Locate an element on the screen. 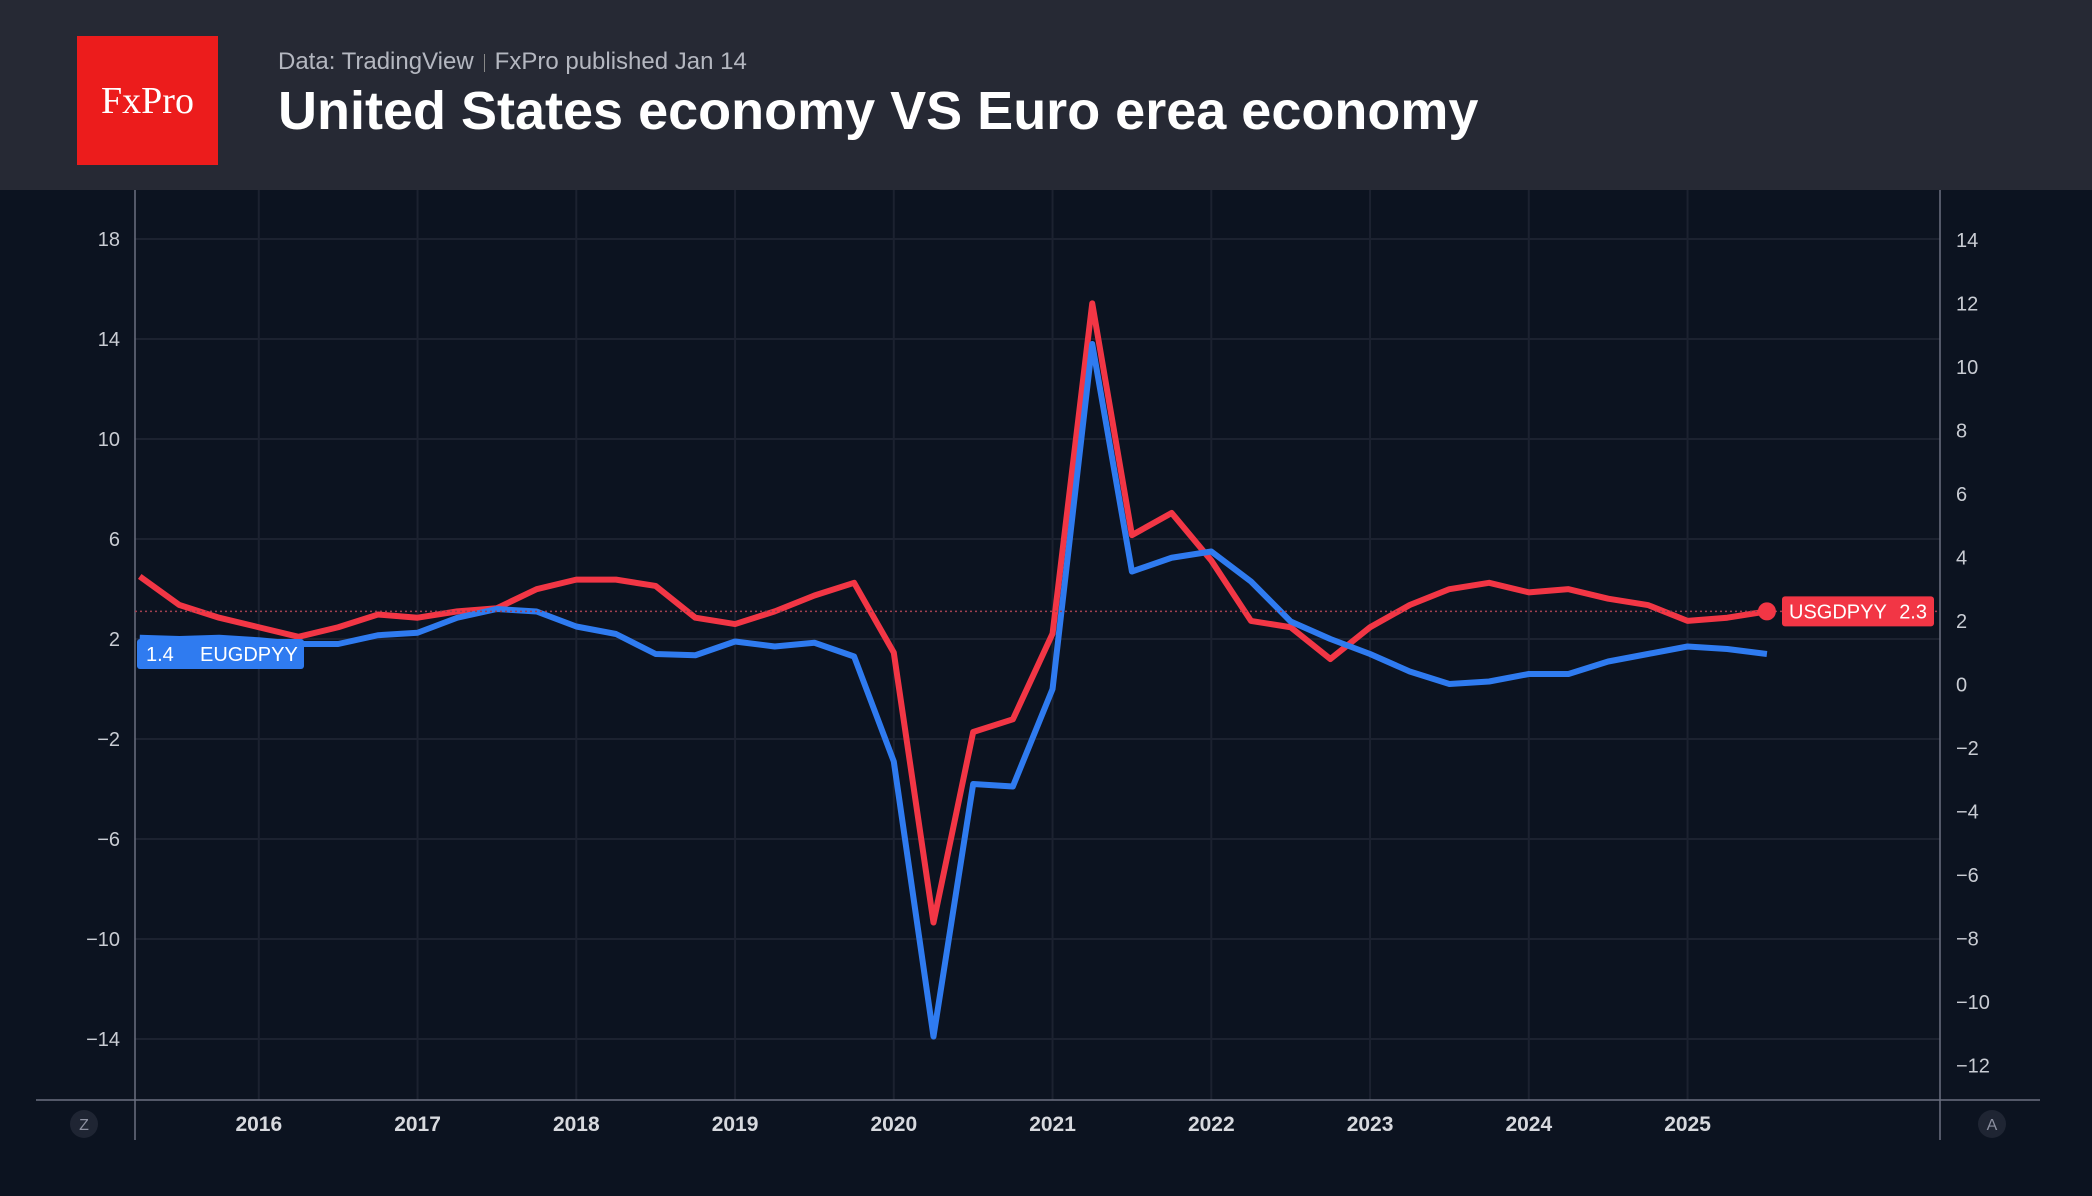 The width and height of the screenshot is (2092, 1196). scale-button-left-label: Z is located at coordinates (84, 1125).